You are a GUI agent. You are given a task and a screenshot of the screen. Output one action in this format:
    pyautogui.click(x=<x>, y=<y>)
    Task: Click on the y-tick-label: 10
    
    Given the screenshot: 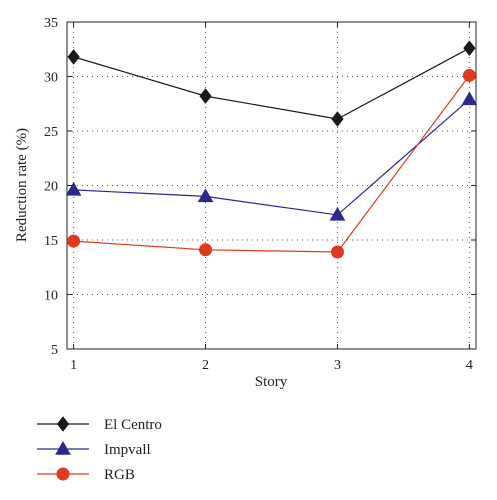 What is the action you would take?
    pyautogui.click(x=51, y=296)
    